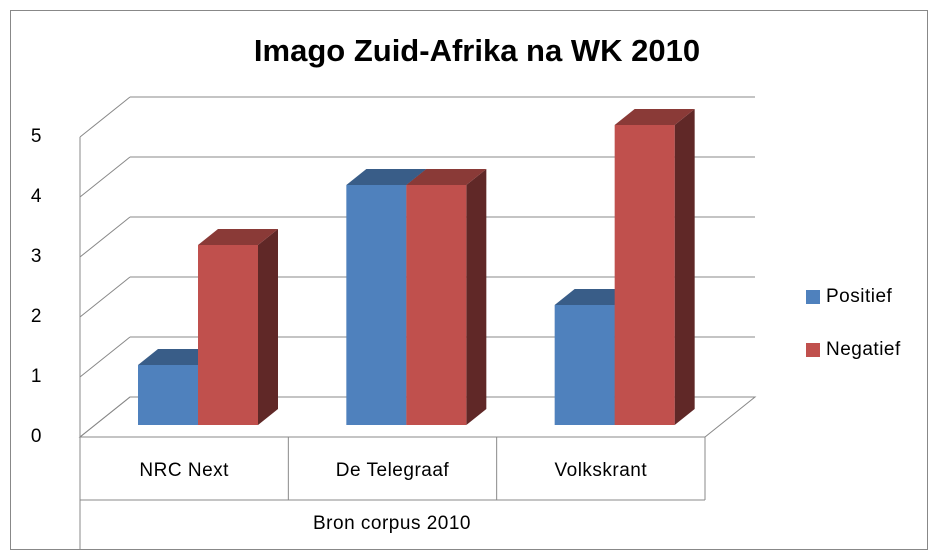 This screenshot has height=560, width=937. What do you see at coordinates (859, 296) in the screenshot?
I see `legend-label: Positief` at bounding box center [859, 296].